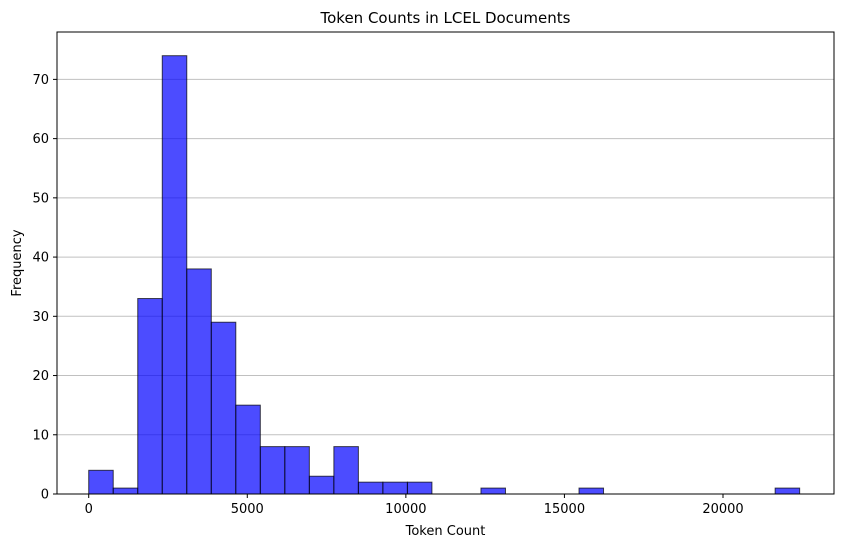 This screenshot has height=547, width=841. Describe the element at coordinates (445, 531) in the screenshot. I see `x-axis-label: Token Count` at that location.